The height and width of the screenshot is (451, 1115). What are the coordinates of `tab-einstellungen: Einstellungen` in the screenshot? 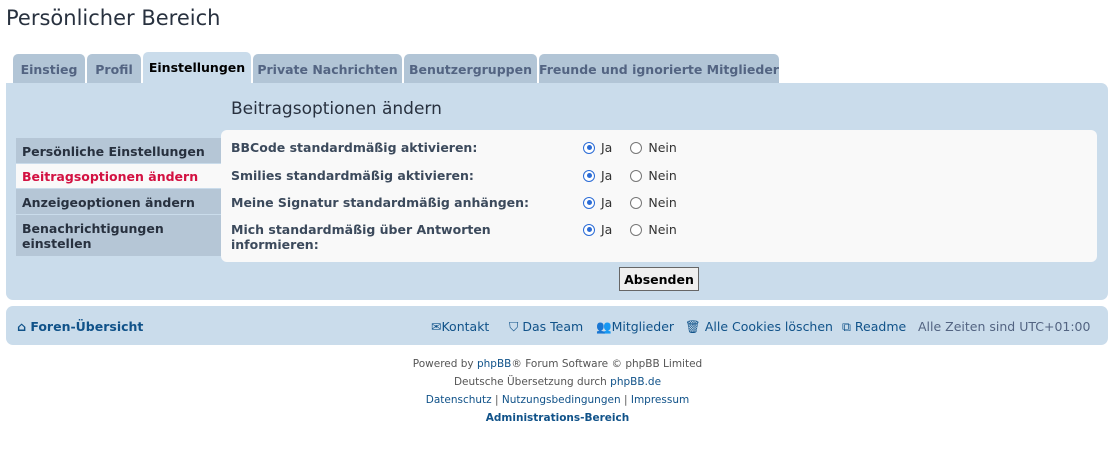 It's located at (197, 67).